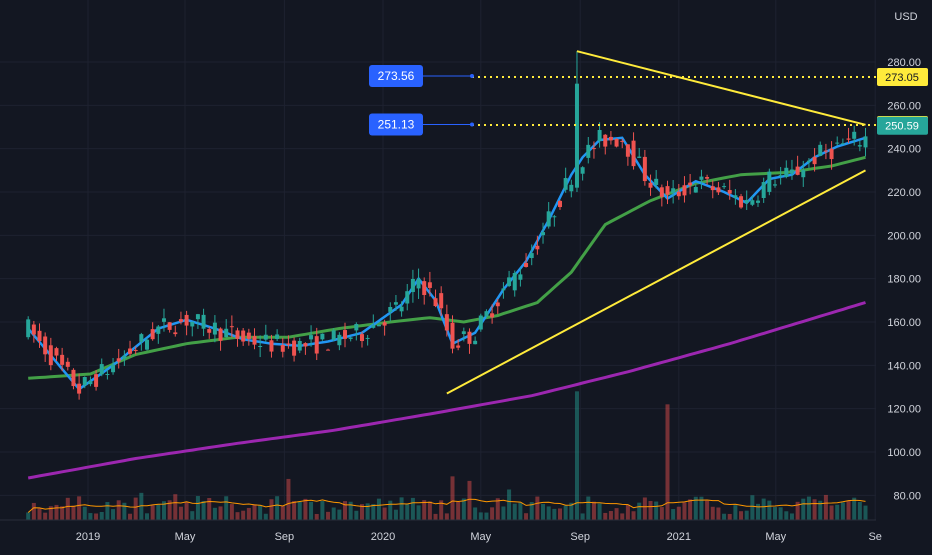  Describe the element at coordinates (674, 101) in the screenshot. I see `horizontal-levels` at that location.